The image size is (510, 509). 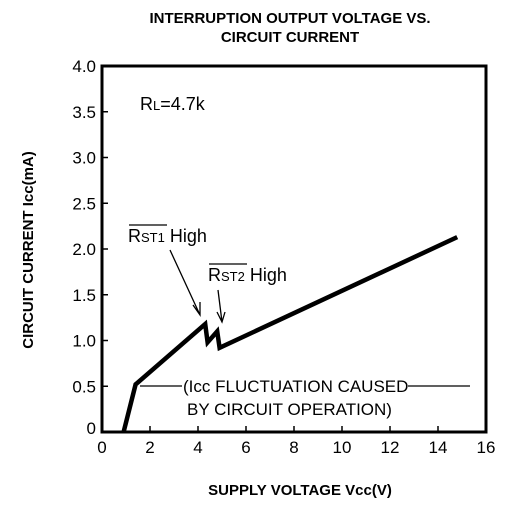 I want to click on x-tick-label: 14, so click(x=438, y=447).